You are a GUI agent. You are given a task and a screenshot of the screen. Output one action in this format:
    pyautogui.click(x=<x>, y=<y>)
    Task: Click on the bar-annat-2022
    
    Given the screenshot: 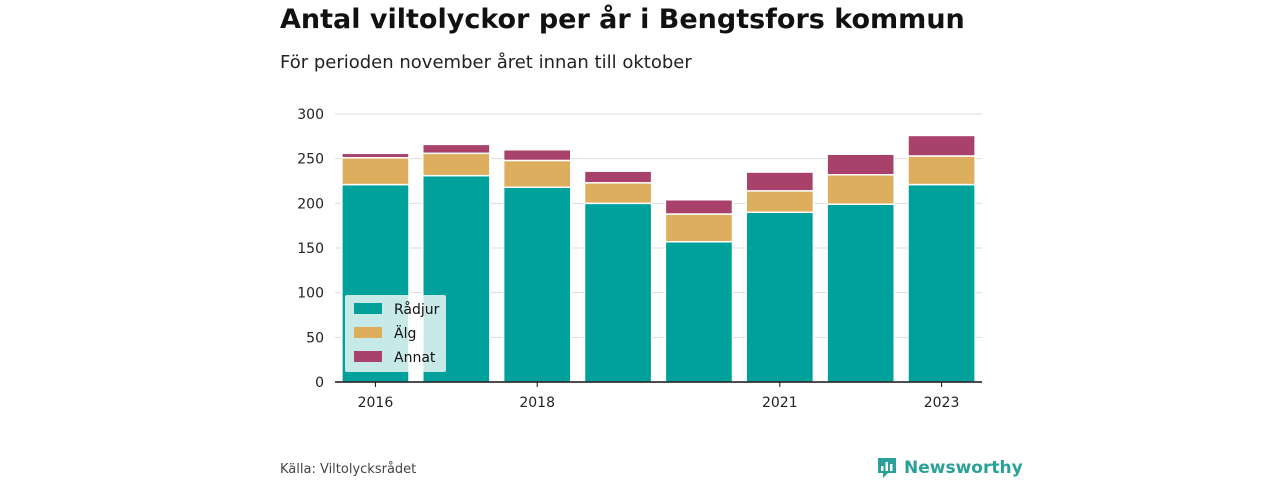 What is the action you would take?
    pyautogui.click(x=861, y=164)
    